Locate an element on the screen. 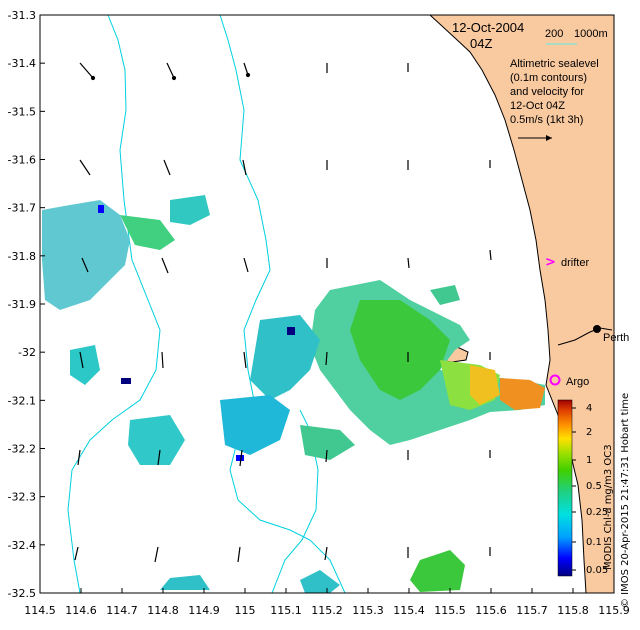 This screenshot has height=630, width=640. x-tick-label: 115 is located at coordinates (245, 610).